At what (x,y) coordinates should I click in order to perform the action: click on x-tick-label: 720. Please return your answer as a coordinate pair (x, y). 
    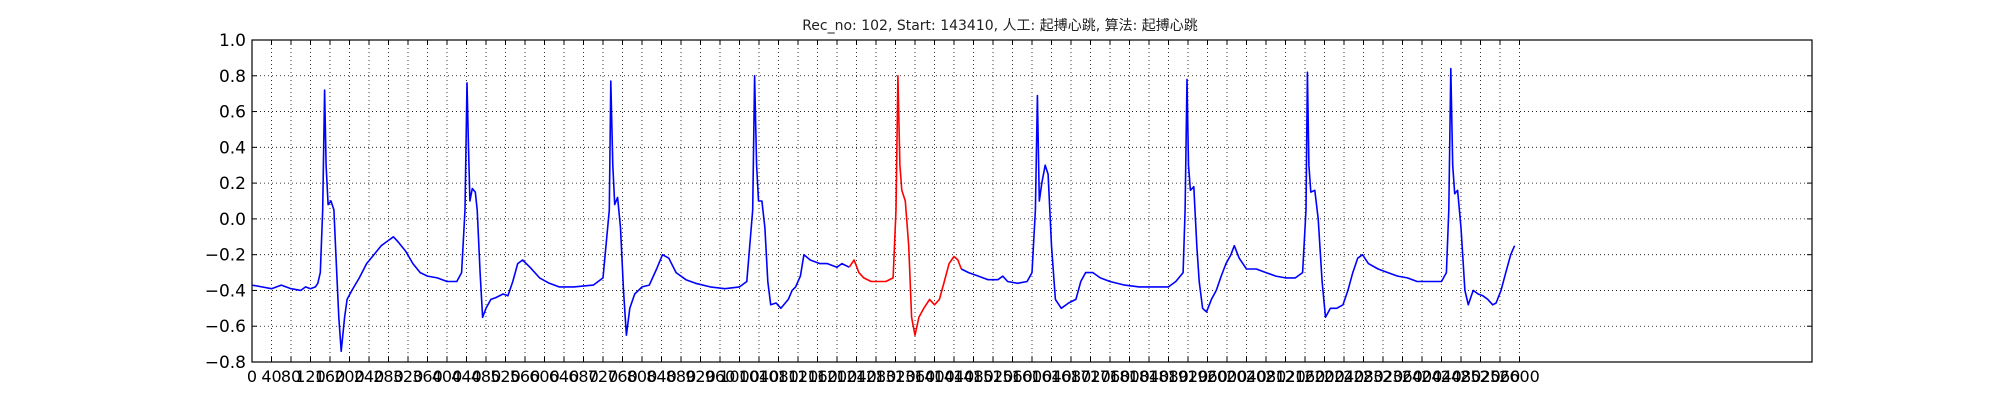
    Looking at the image, I should click on (603, 376).